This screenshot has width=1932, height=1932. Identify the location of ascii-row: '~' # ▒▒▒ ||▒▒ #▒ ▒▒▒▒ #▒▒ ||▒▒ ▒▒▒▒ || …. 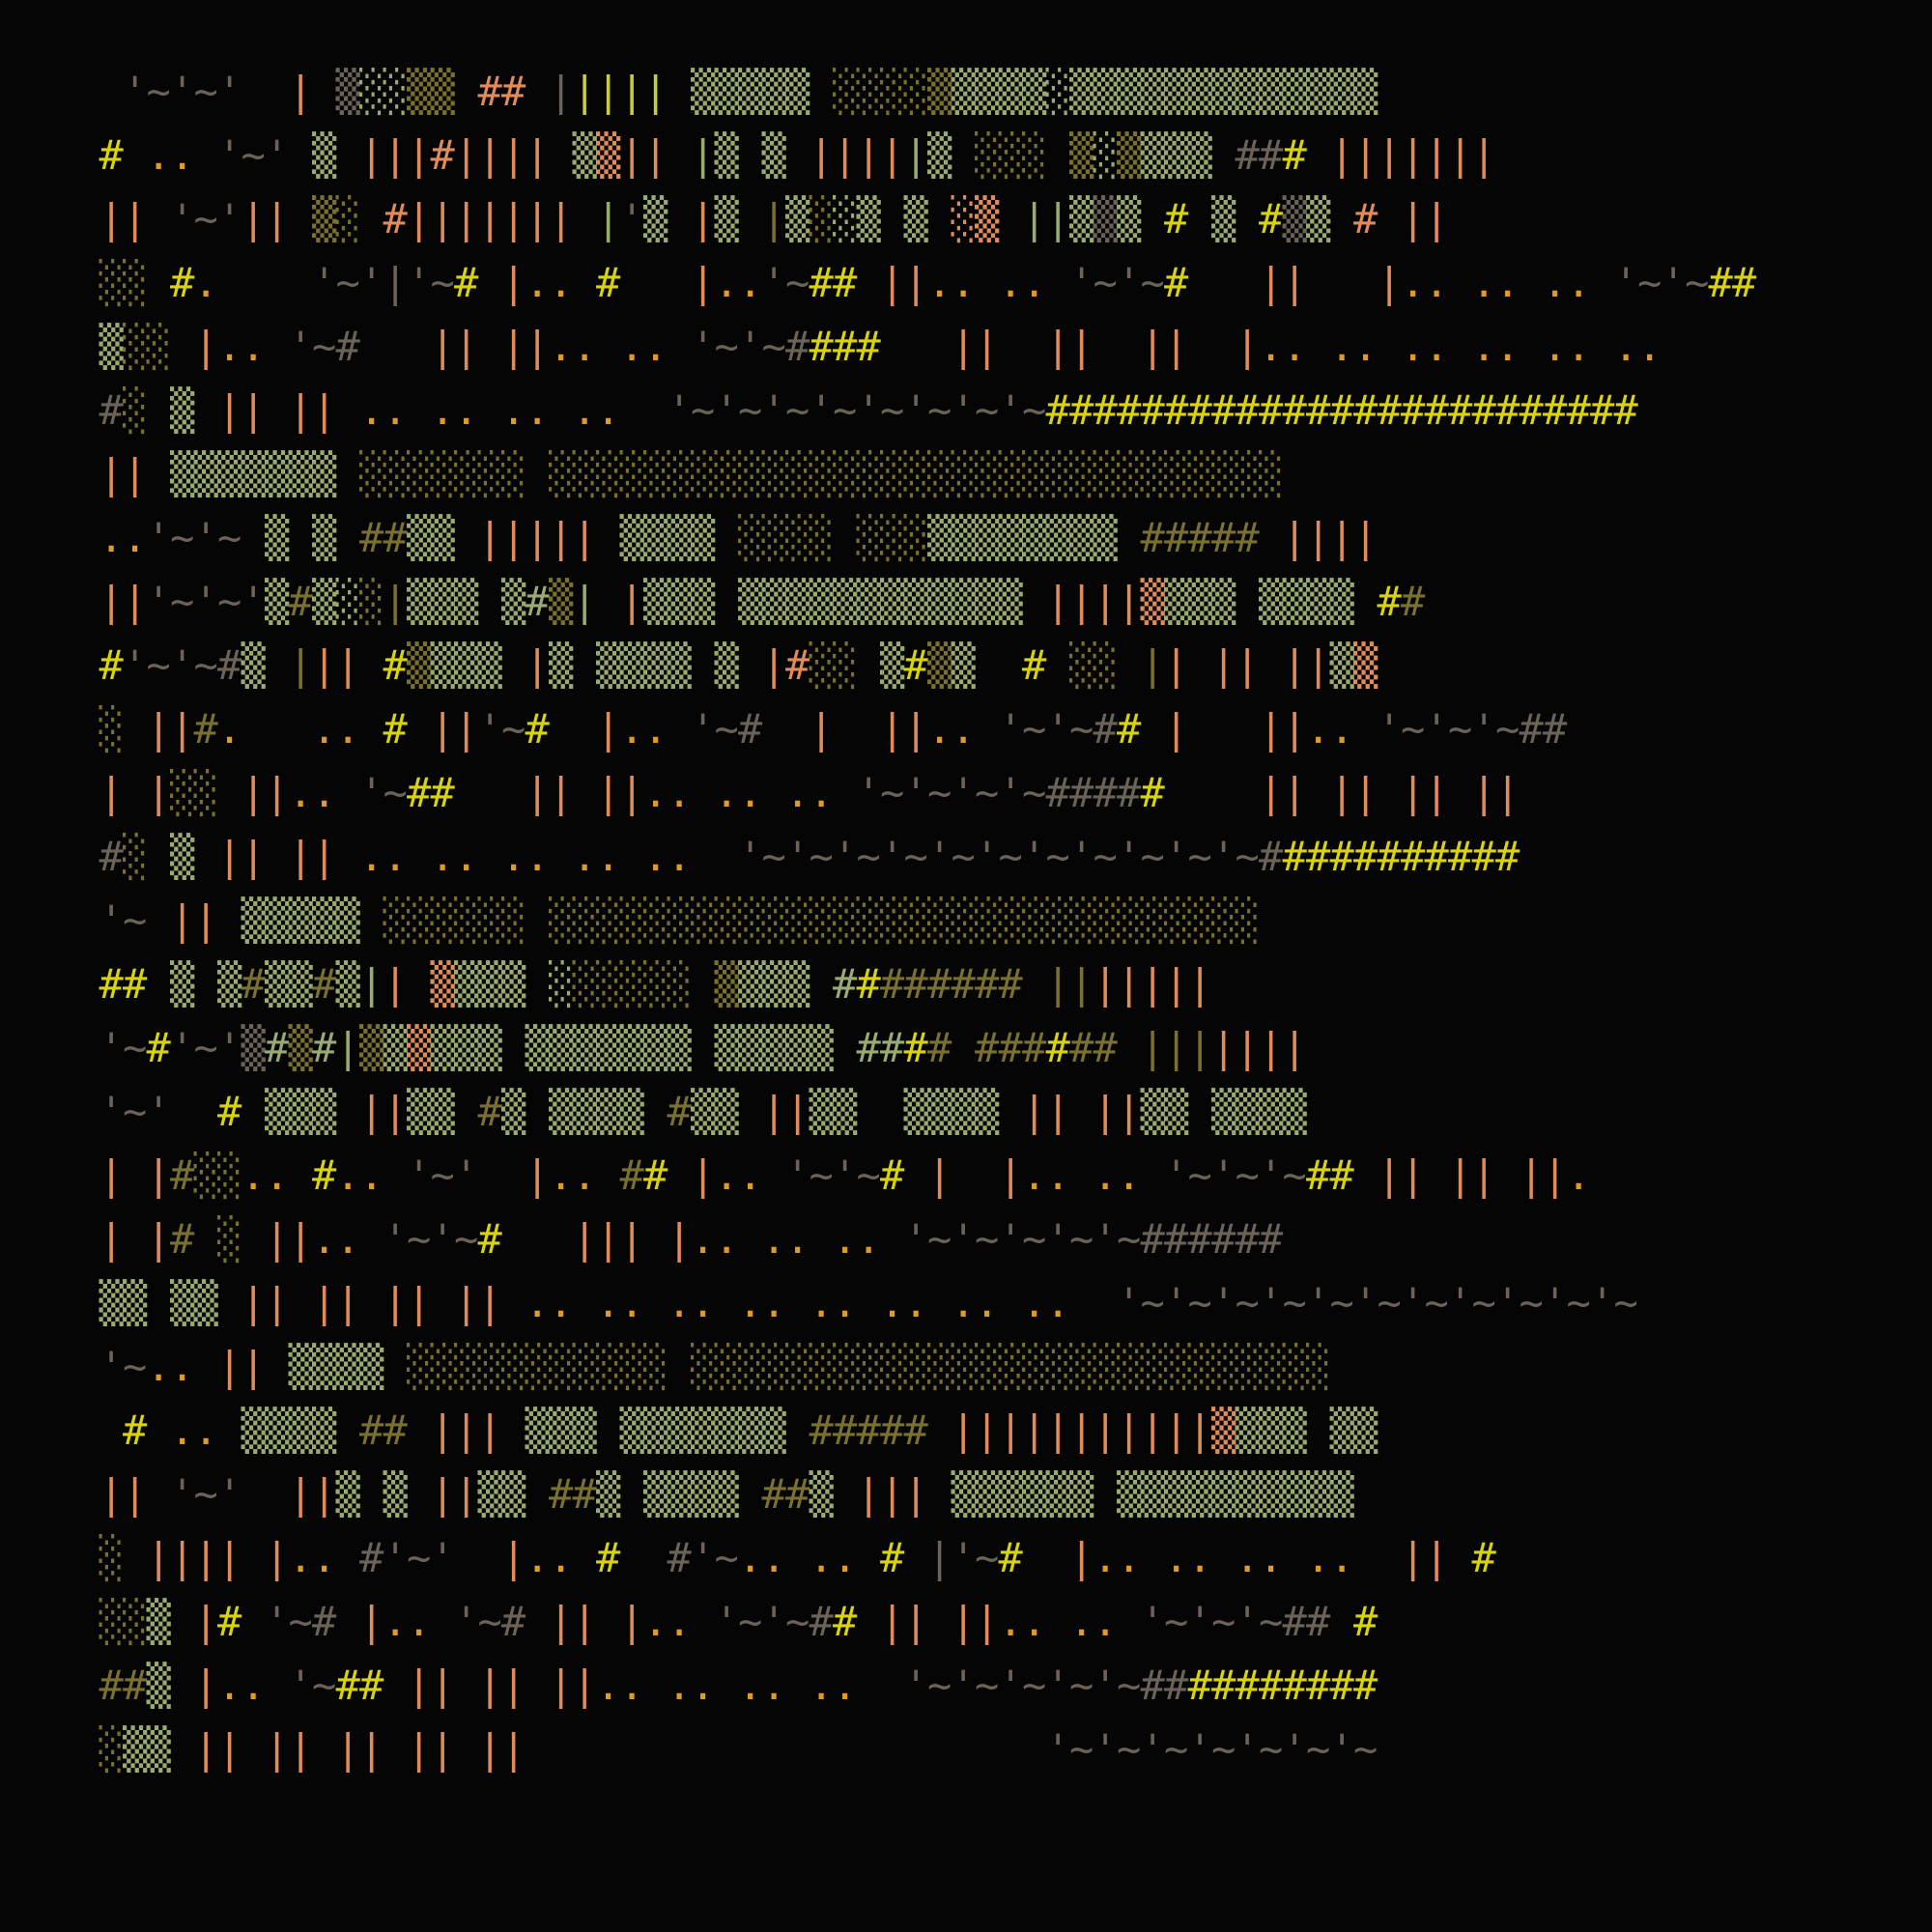
(780, 1112).